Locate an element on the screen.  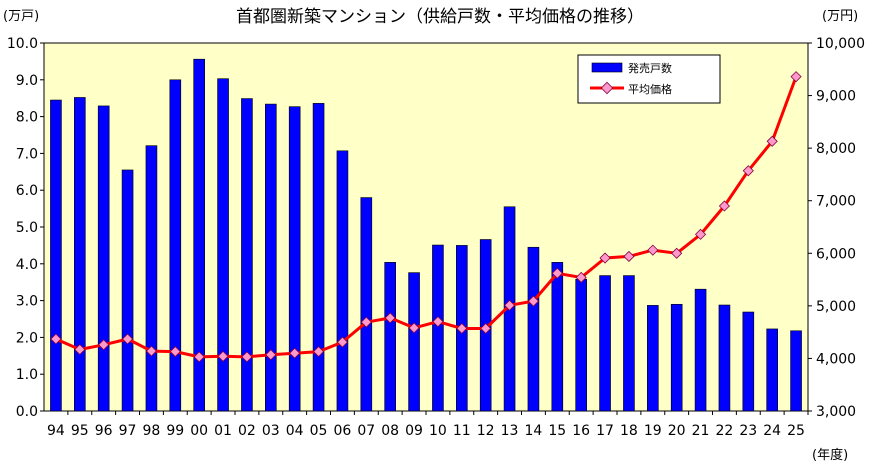
x-tick-label: 06 is located at coordinates (343, 431).